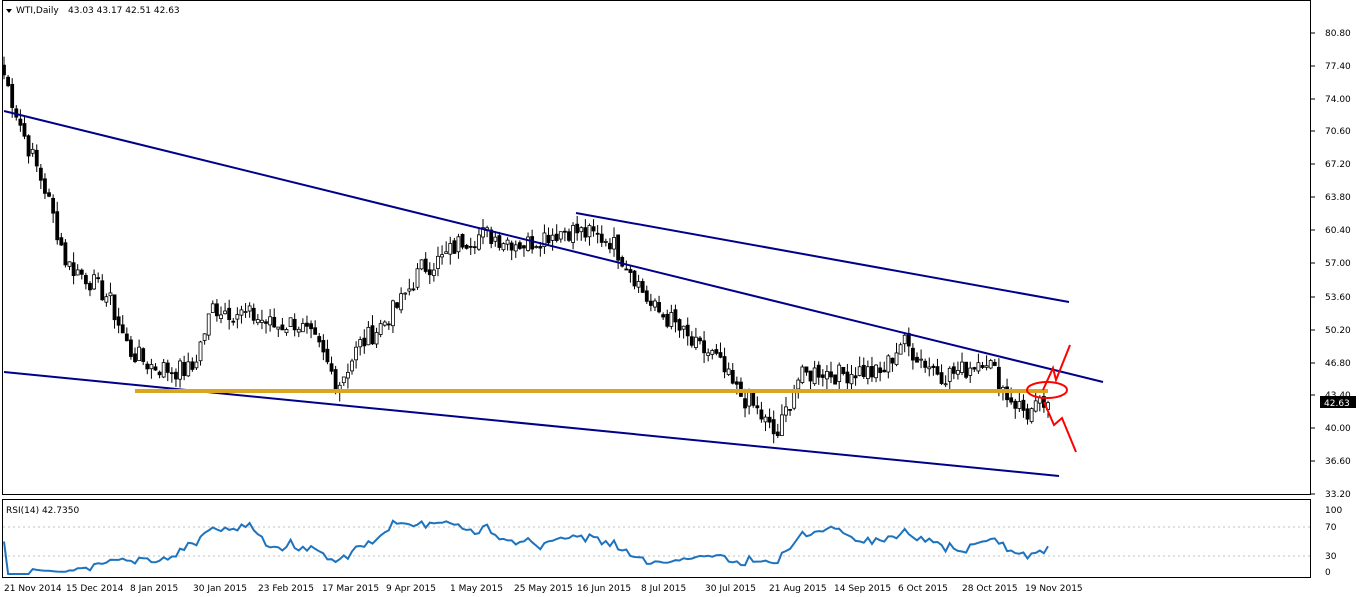  I want to click on rsi-tick: 0, so click(1328, 573).